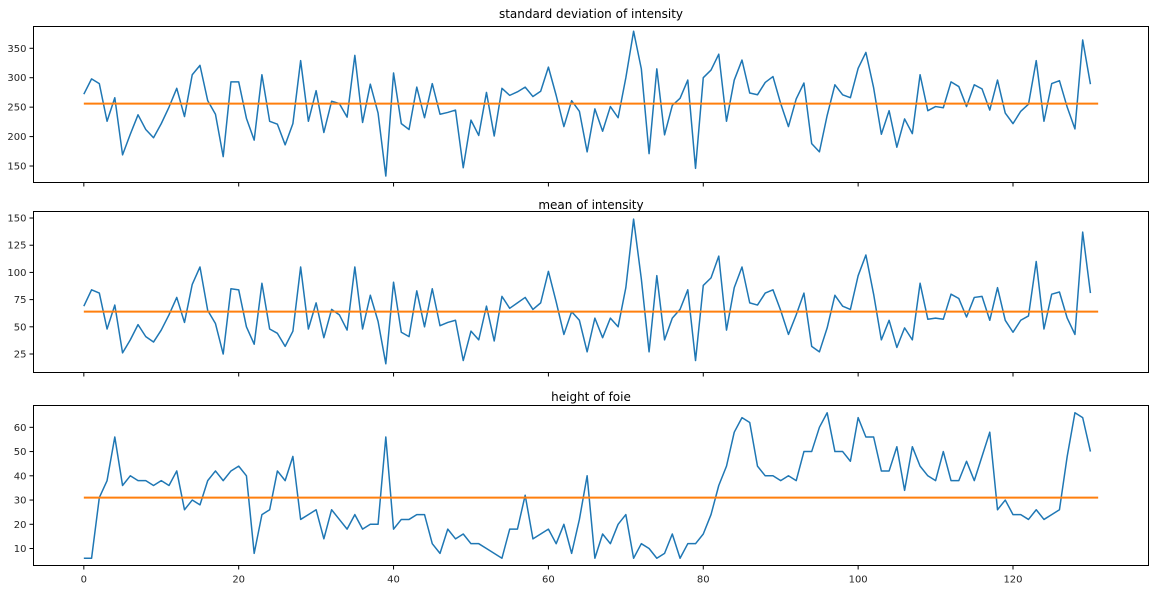  What do you see at coordinates (591, 397) in the screenshot?
I see `chart-title: height of foie` at bounding box center [591, 397].